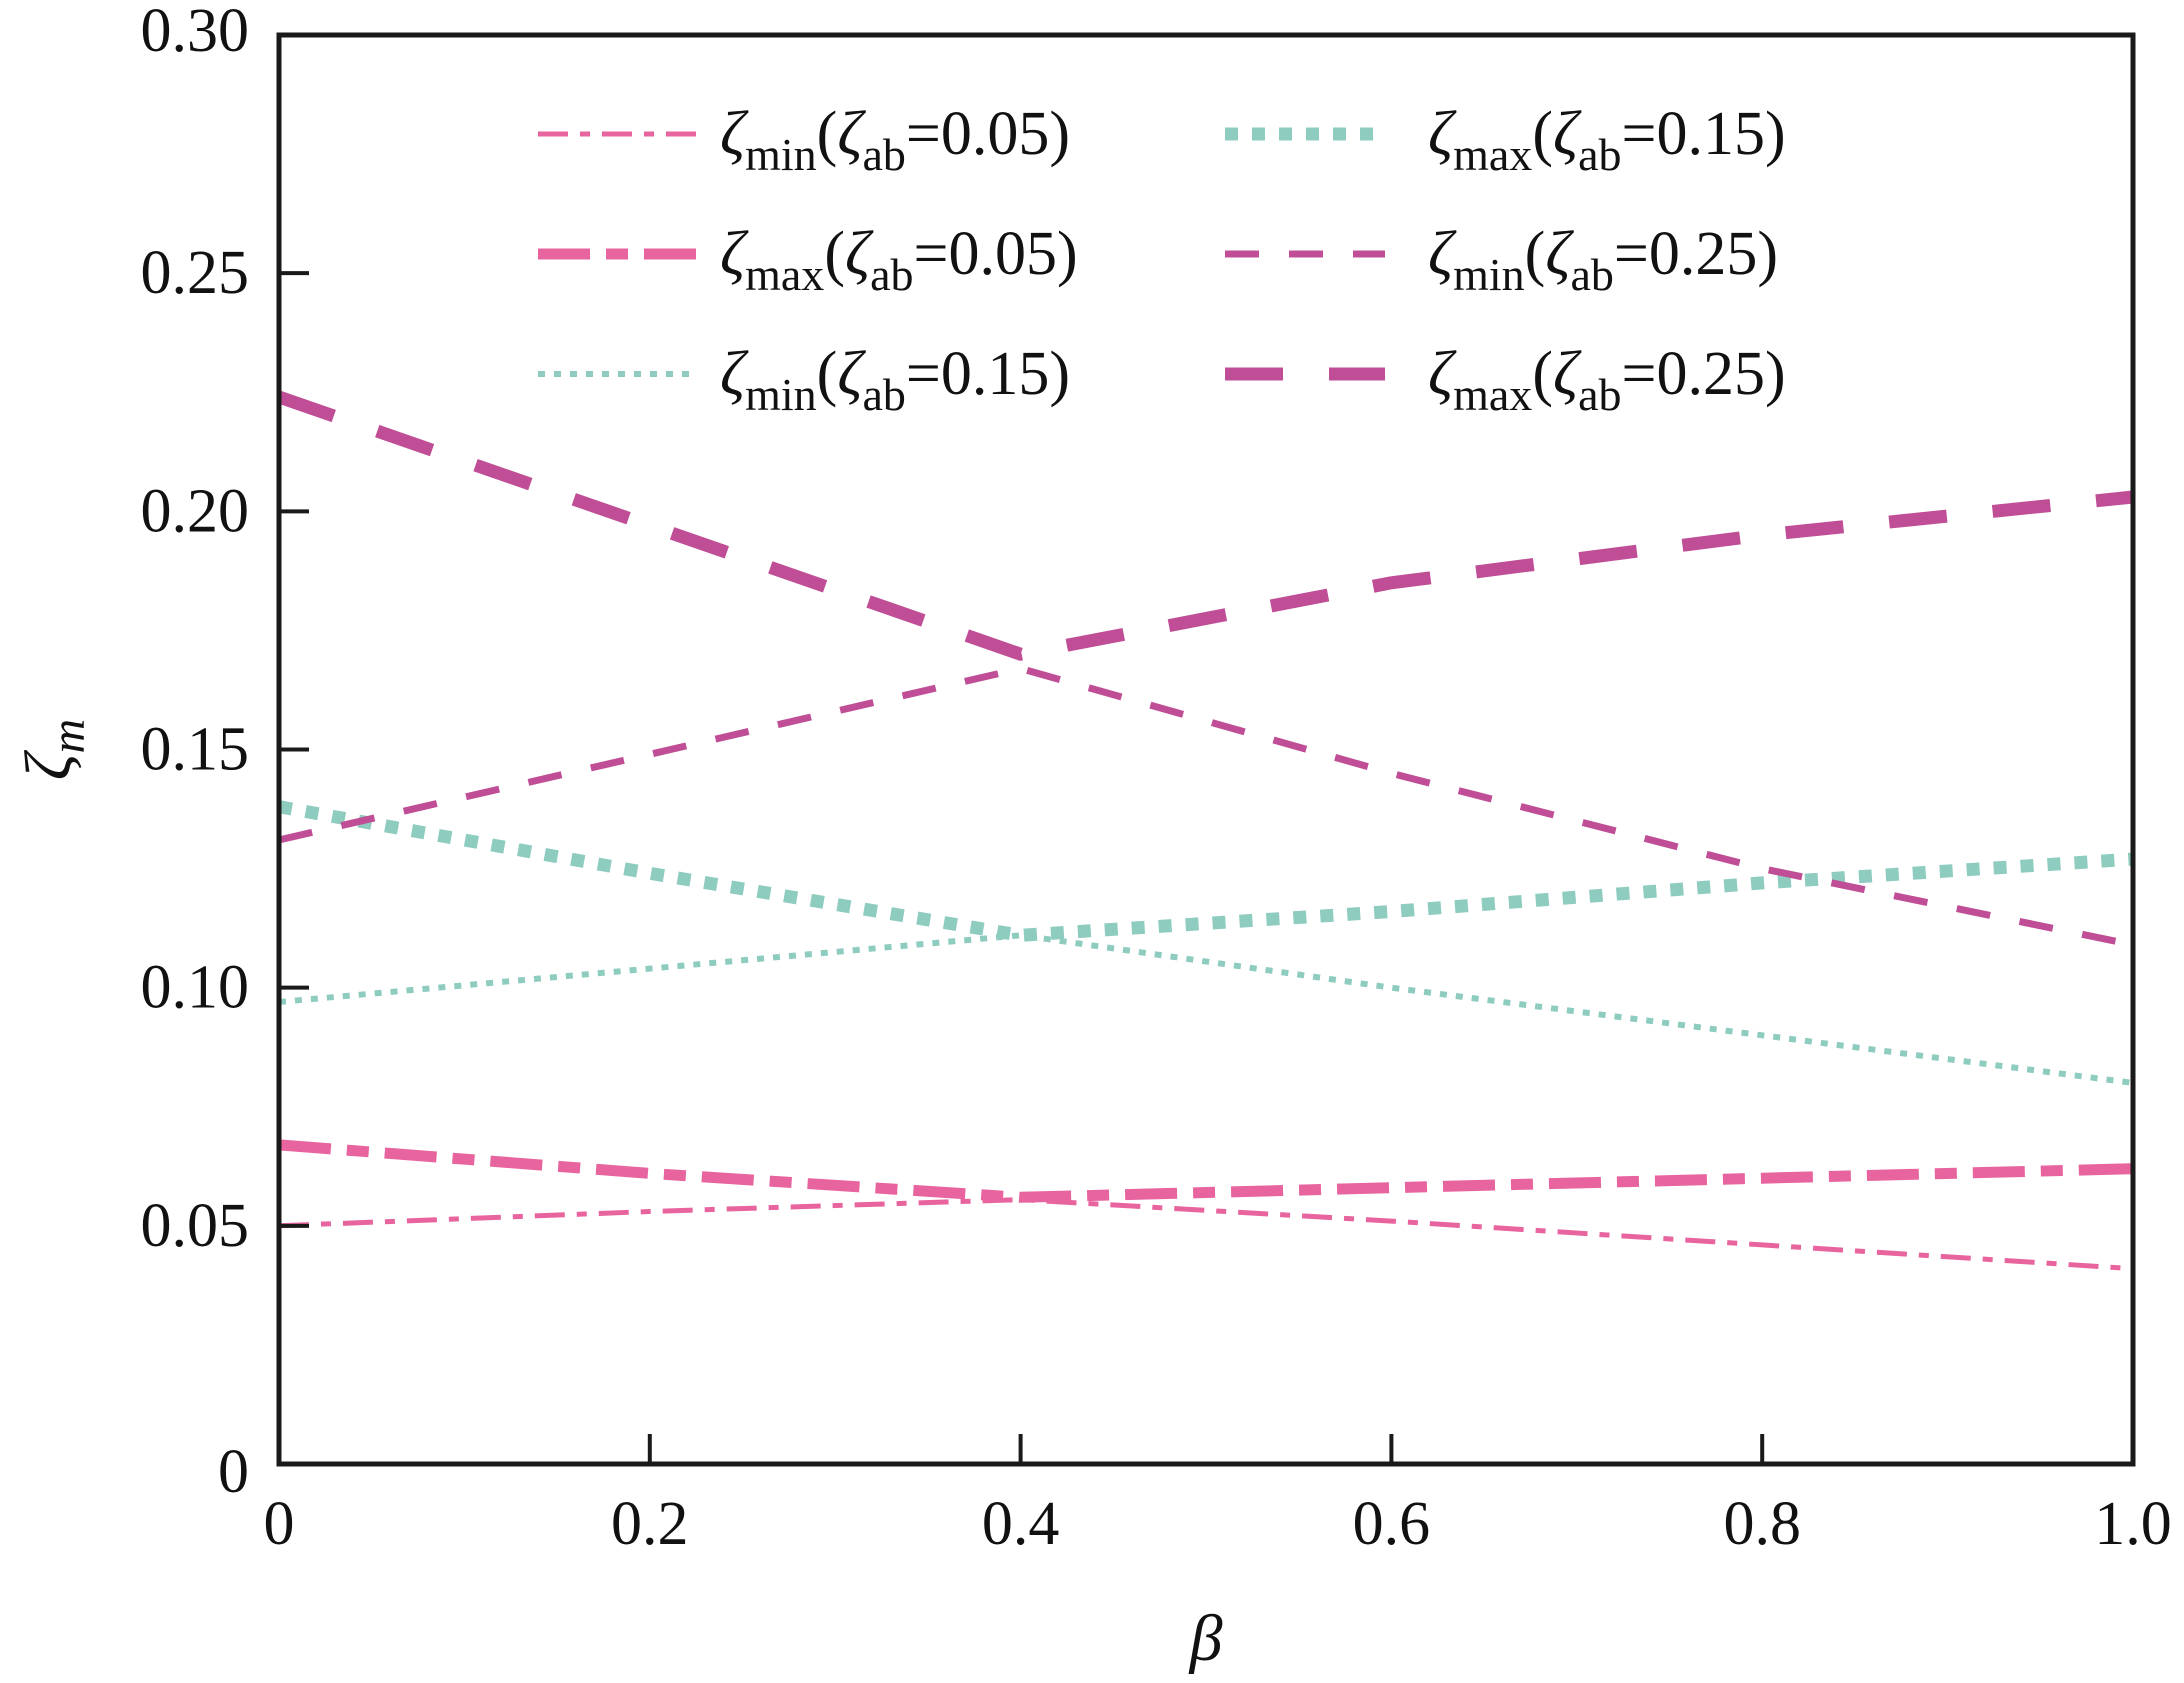 This screenshot has width=2184, height=1683. Describe the element at coordinates (1205, 1638) in the screenshot. I see `x-axis-title: β` at that location.